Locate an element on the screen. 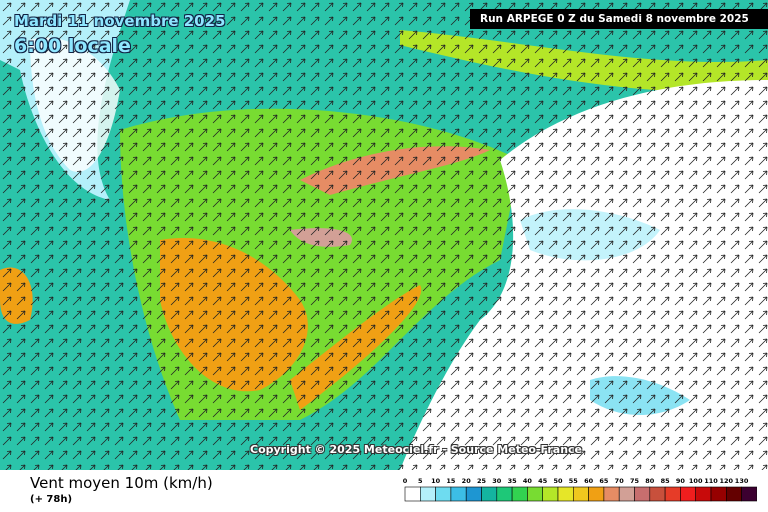 The height and width of the screenshot is (512, 768). legend-label: 70 is located at coordinates (620, 481).